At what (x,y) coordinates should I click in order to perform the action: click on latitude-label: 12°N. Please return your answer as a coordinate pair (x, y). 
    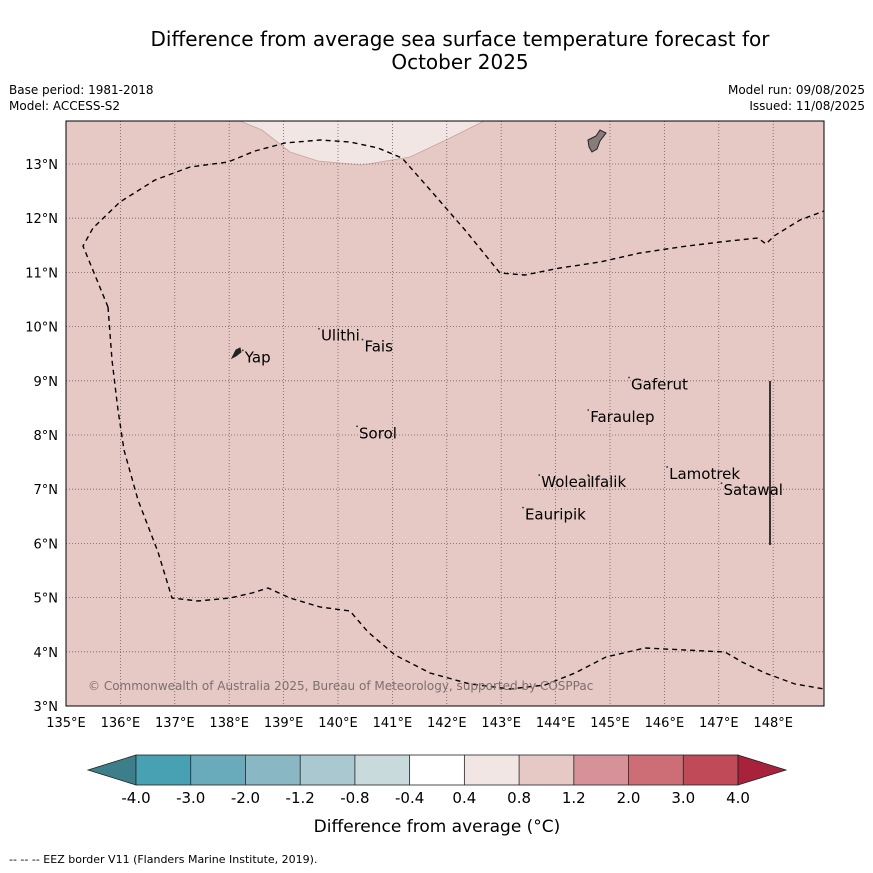
    Looking at the image, I should click on (41, 219).